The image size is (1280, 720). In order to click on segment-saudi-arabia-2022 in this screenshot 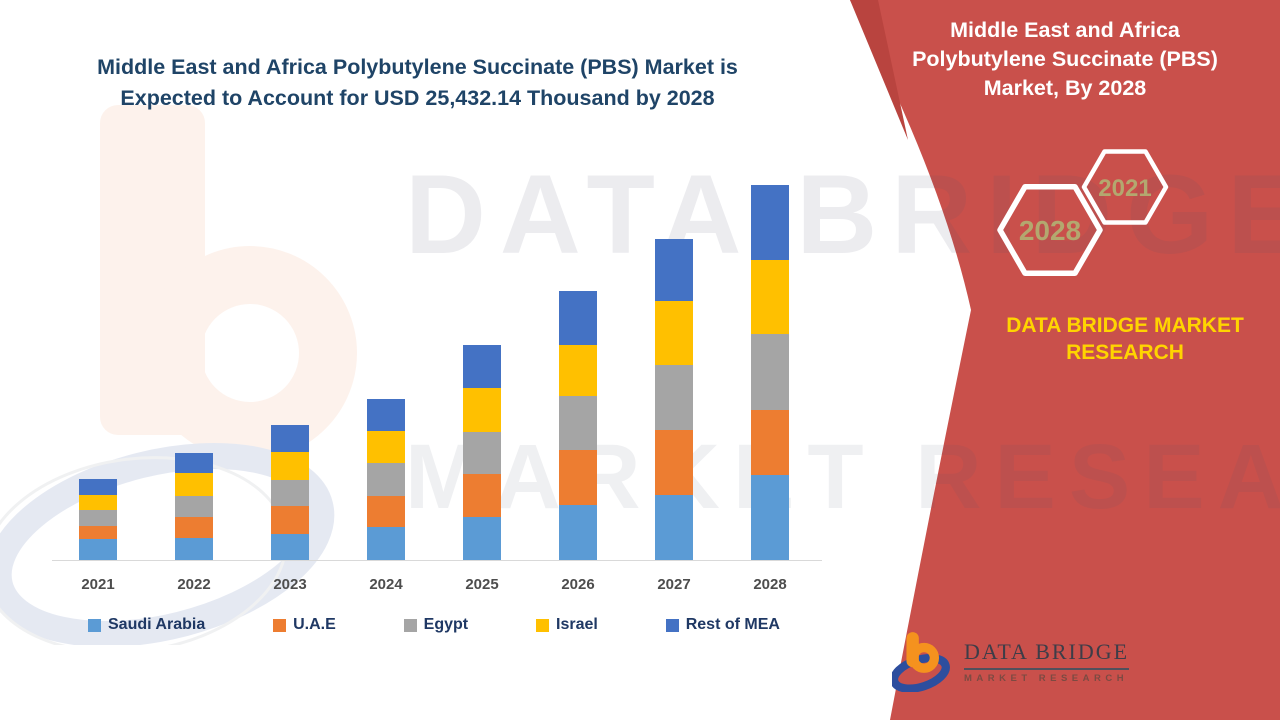, I will do `click(194, 548)`.